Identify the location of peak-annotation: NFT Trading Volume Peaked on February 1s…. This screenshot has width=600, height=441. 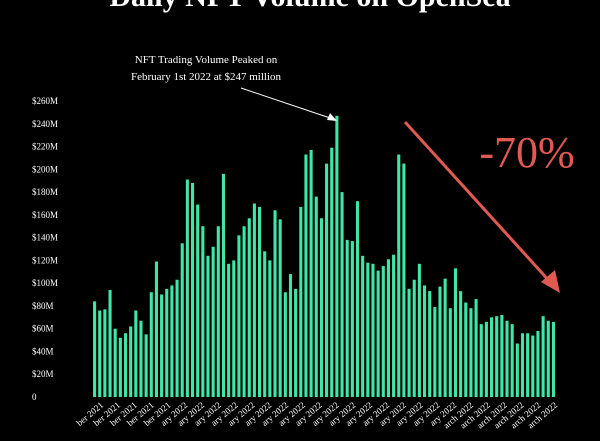
(234, 87).